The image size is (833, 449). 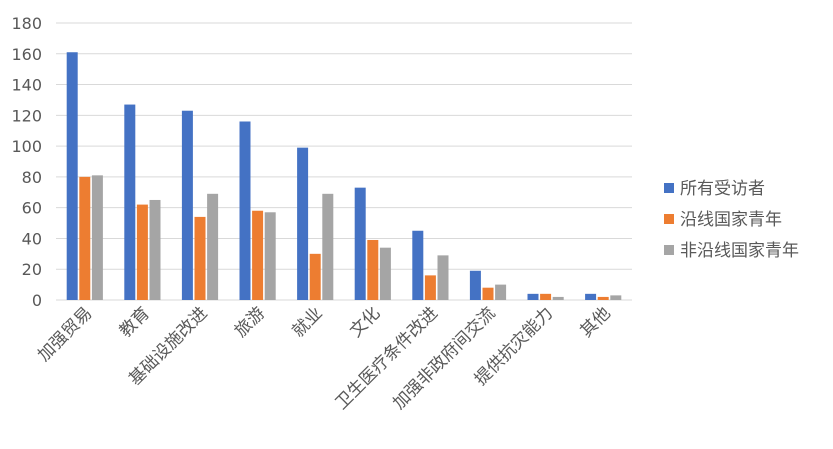 What do you see at coordinates (32, 177) in the screenshot?
I see `y-tick-label: 80` at bounding box center [32, 177].